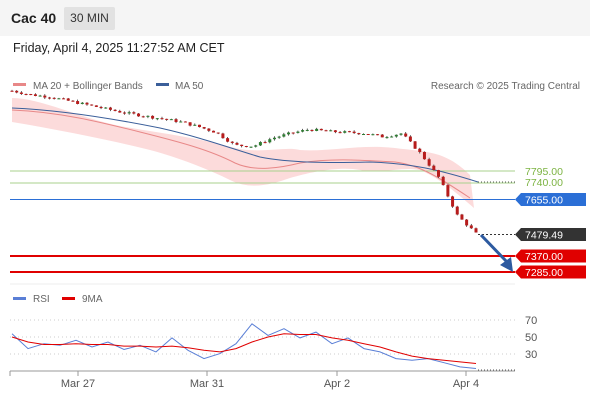  I want to click on rsi-tick-70: 70, so click(531, 321).